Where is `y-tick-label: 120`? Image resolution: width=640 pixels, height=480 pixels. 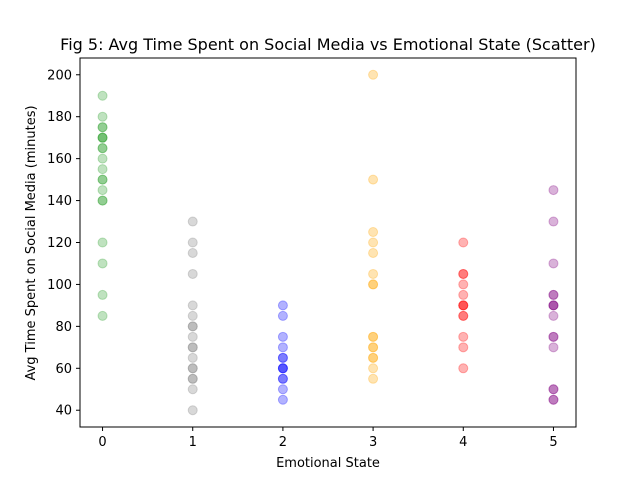 y-tick-label: 120 is located at coordinates (59, 243).